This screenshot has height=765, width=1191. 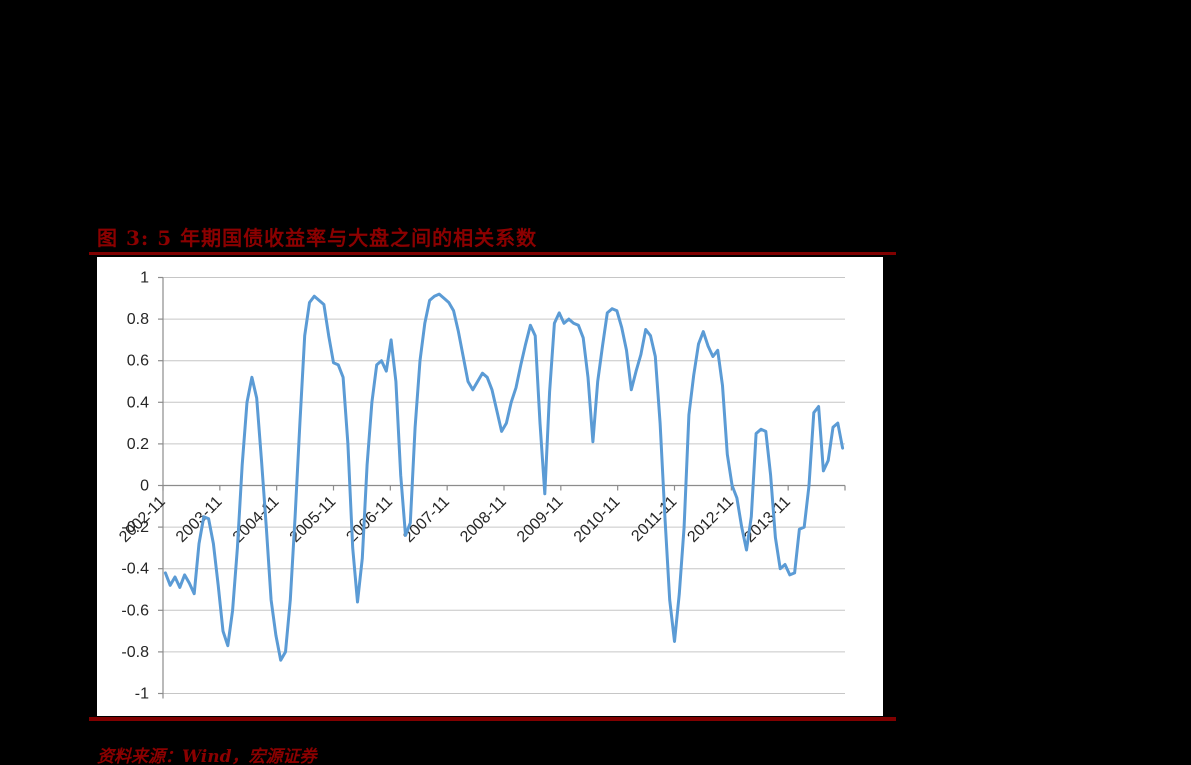 I want to click on svg-text: 2012-11, so click(x=710, y=519).